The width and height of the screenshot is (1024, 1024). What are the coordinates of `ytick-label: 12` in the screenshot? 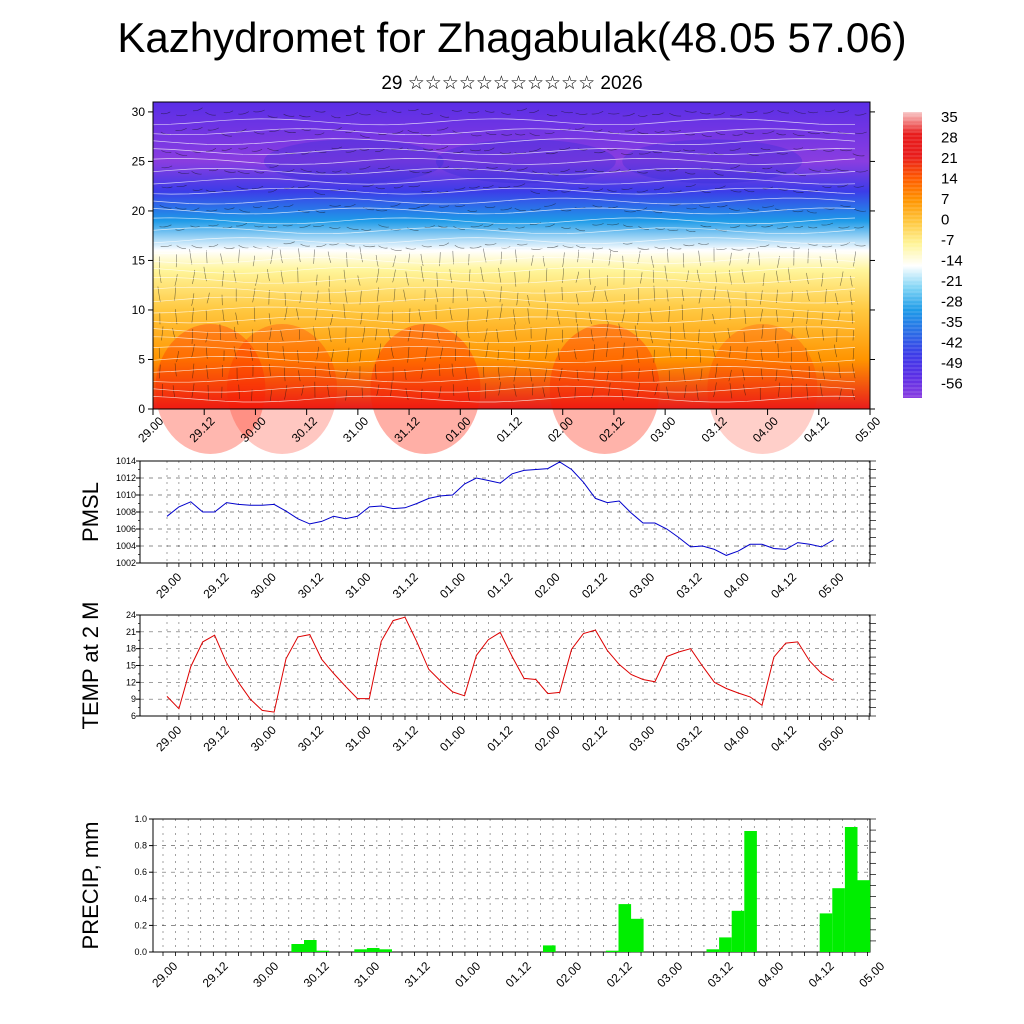 It's located at (131, 682).